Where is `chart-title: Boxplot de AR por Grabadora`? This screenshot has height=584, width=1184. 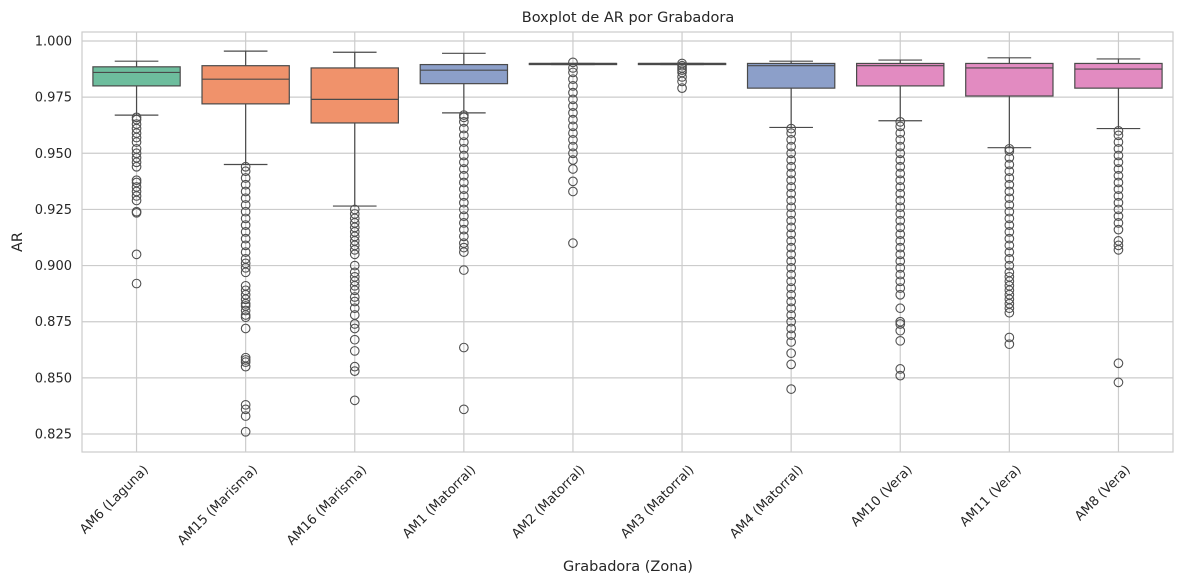 chart-title: Boxplot de AR por Grabadora is located at coordinates (628, 18).